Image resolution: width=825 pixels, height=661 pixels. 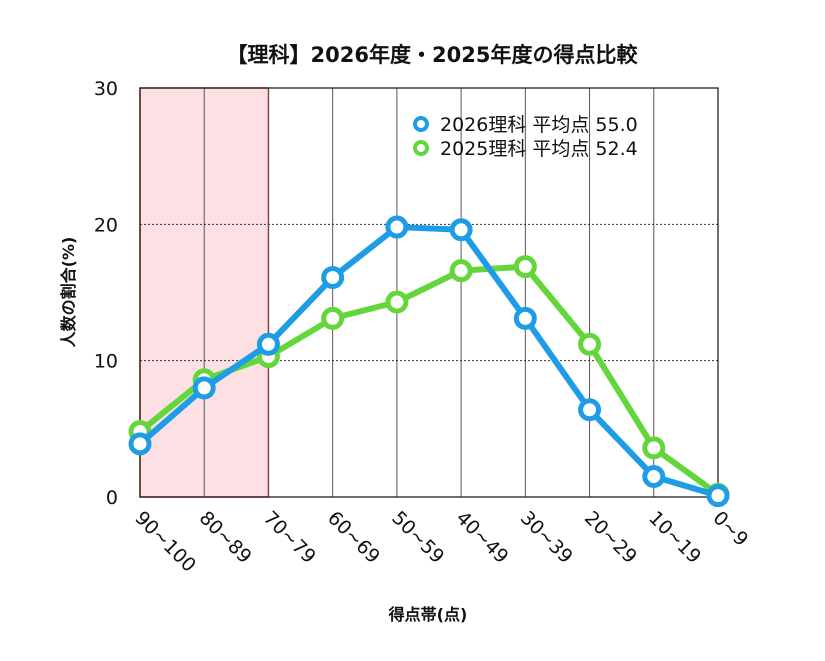 I want to click on x-tick-label: 0~9, so click(x=730, y=529).